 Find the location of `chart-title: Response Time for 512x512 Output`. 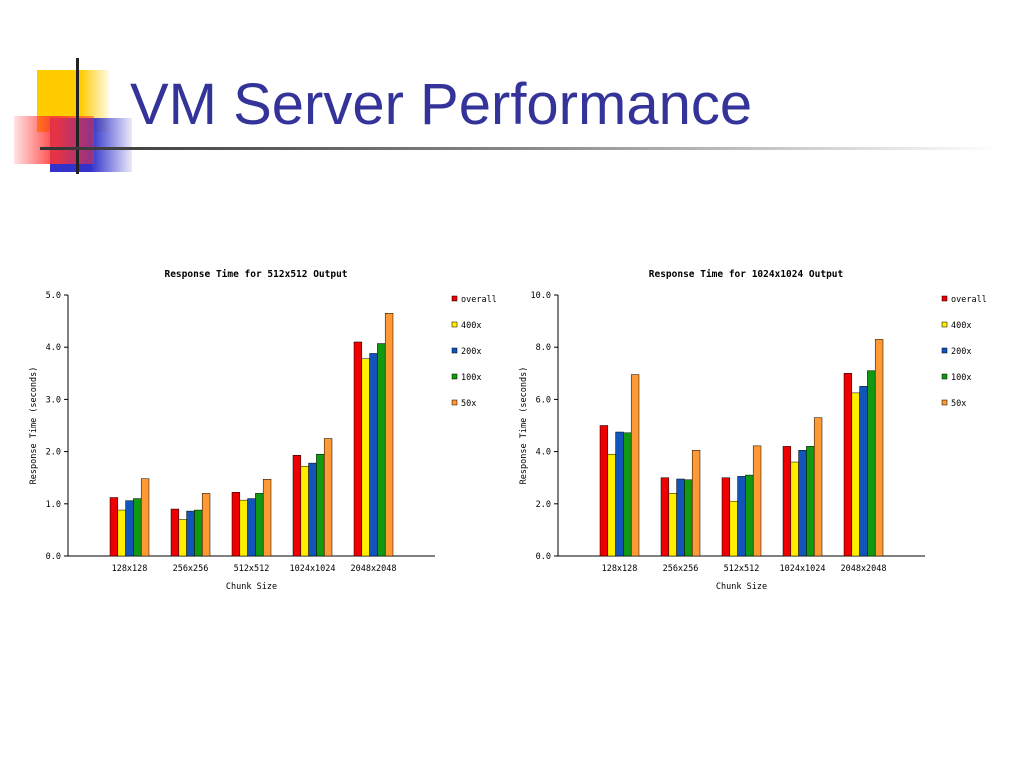

chart-title: Response Time for 512x512 Output is located at coordinates (255, 274).